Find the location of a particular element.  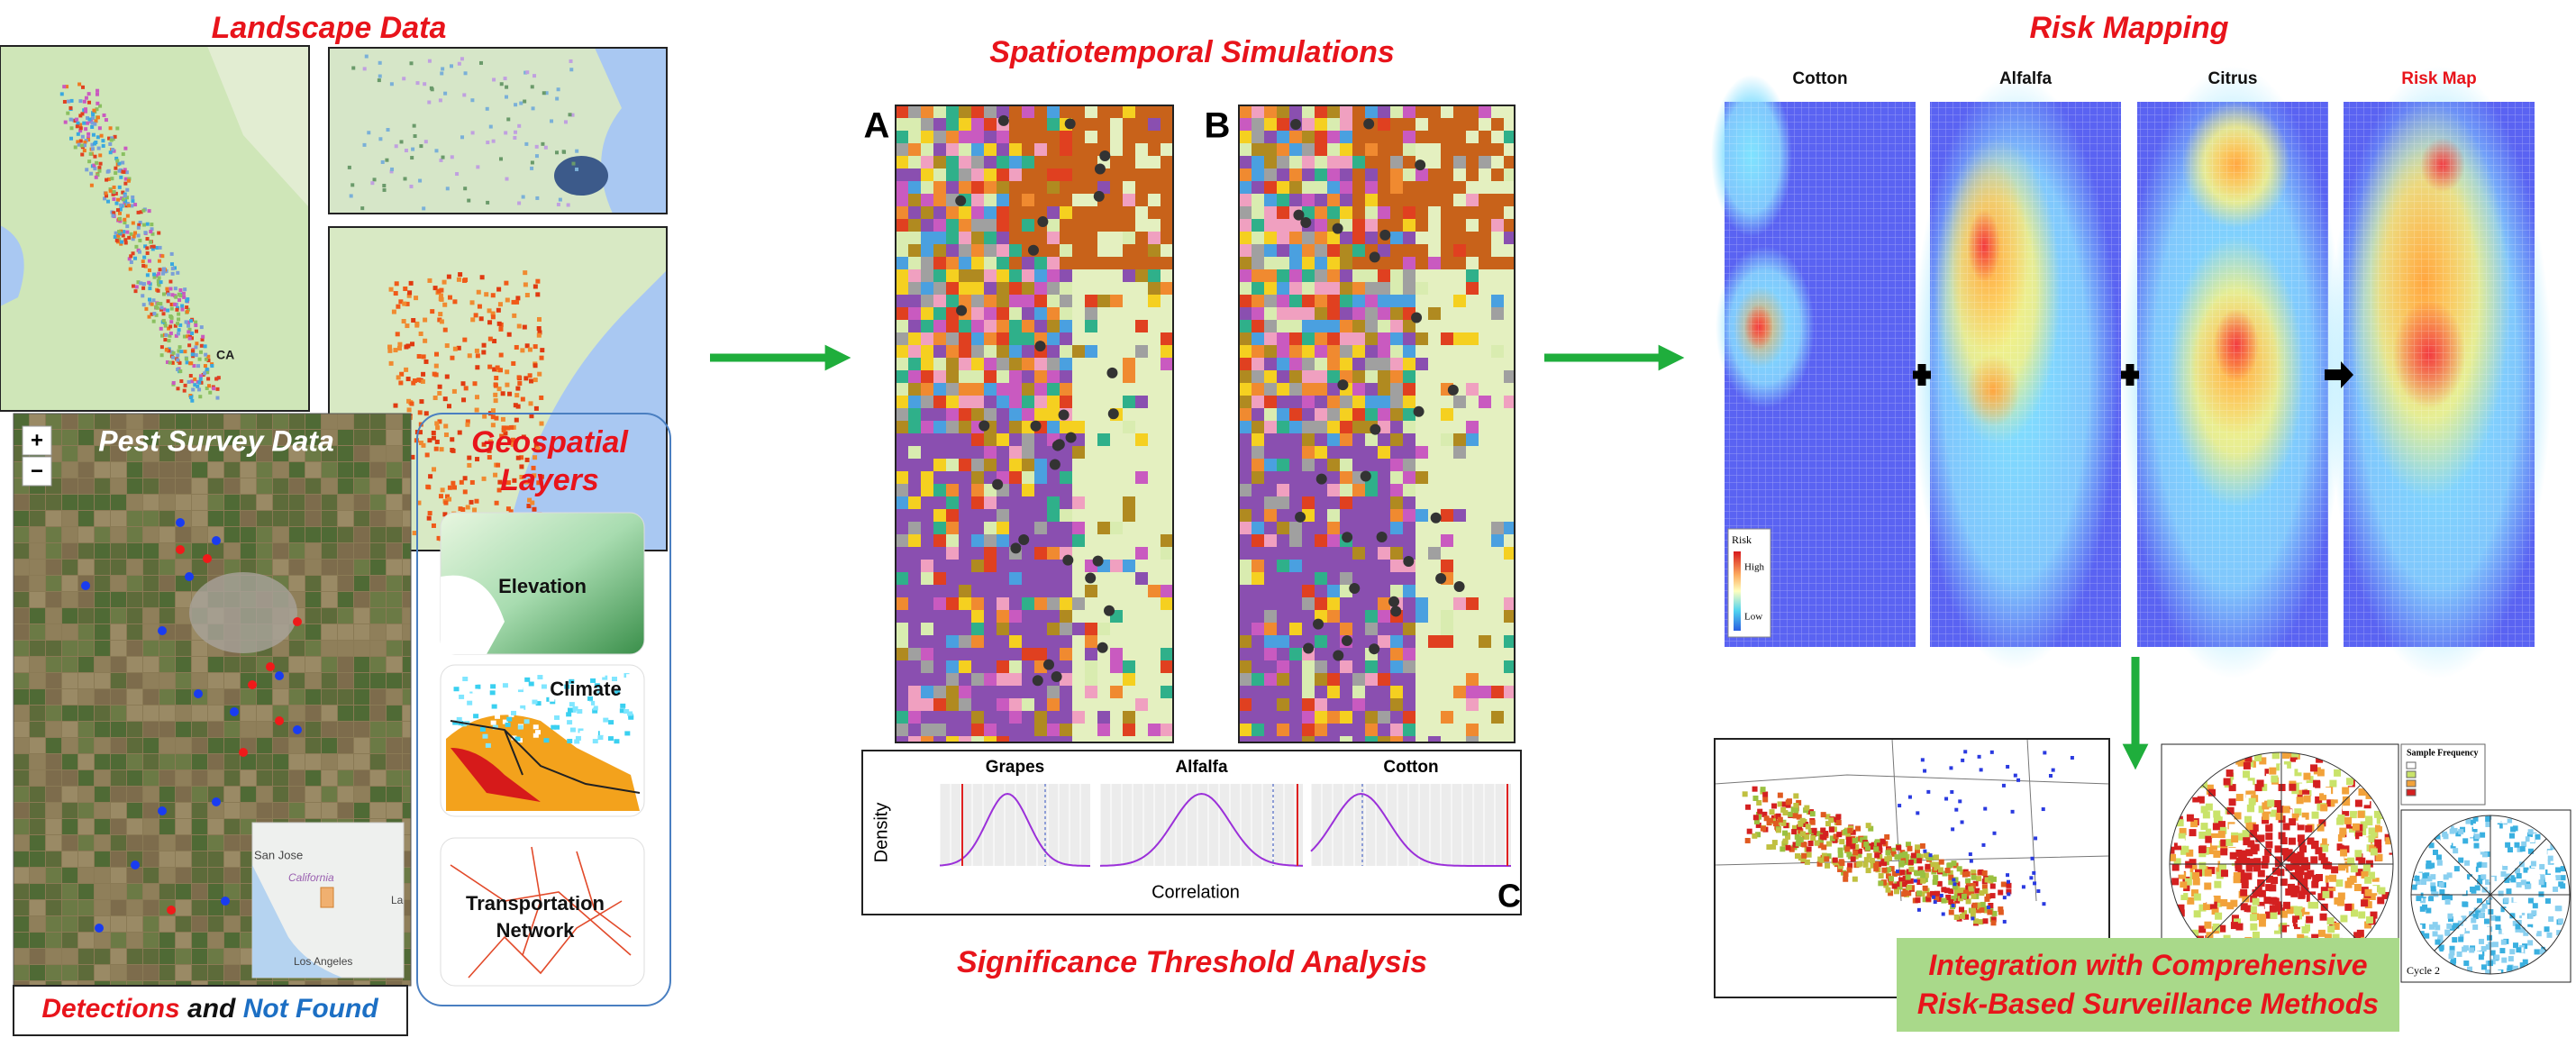

zoom-out-button is located at coordinates (37, 471).